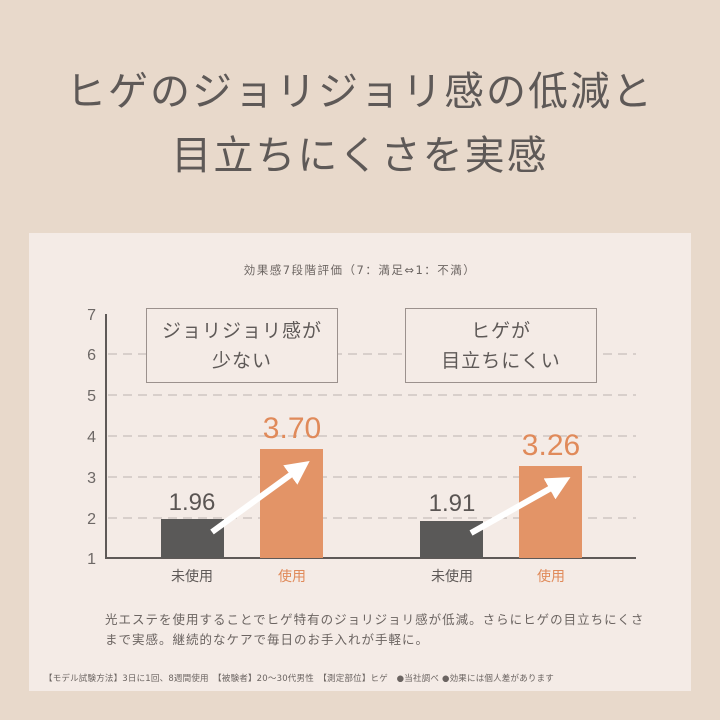 The image size is (720, 720). I want to click on y-tick-6: 6, so click(91, 355).